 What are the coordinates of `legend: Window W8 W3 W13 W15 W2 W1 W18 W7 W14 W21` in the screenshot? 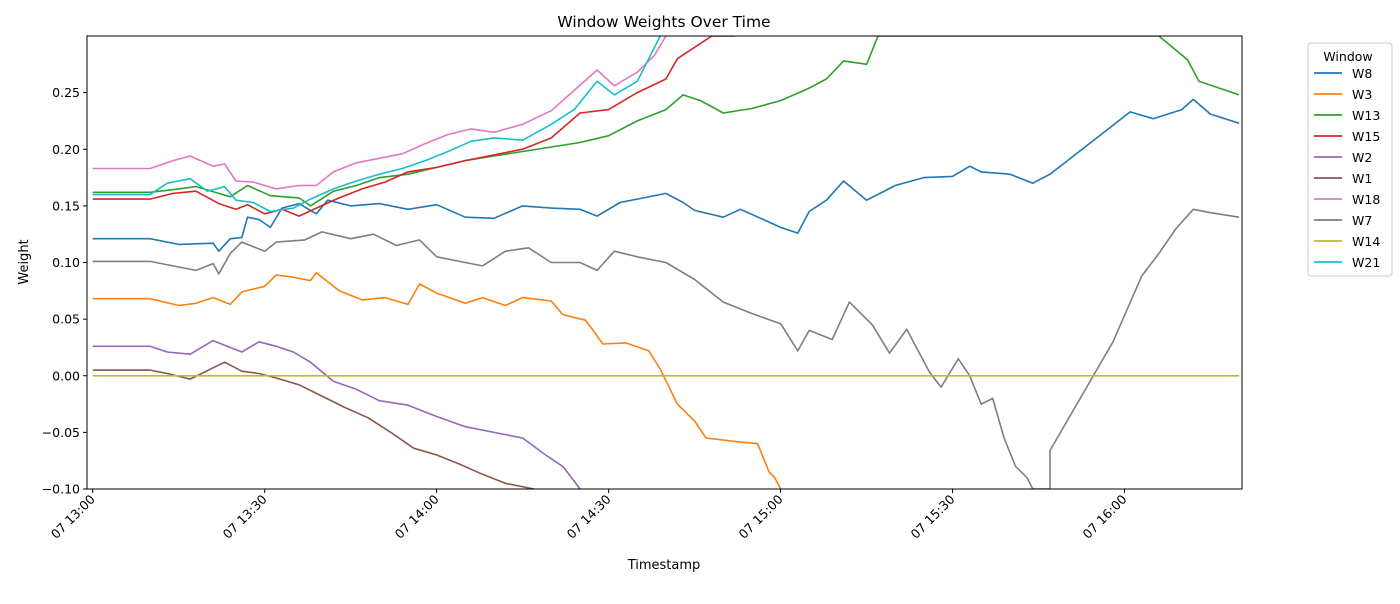 It's located at (1350, 159).